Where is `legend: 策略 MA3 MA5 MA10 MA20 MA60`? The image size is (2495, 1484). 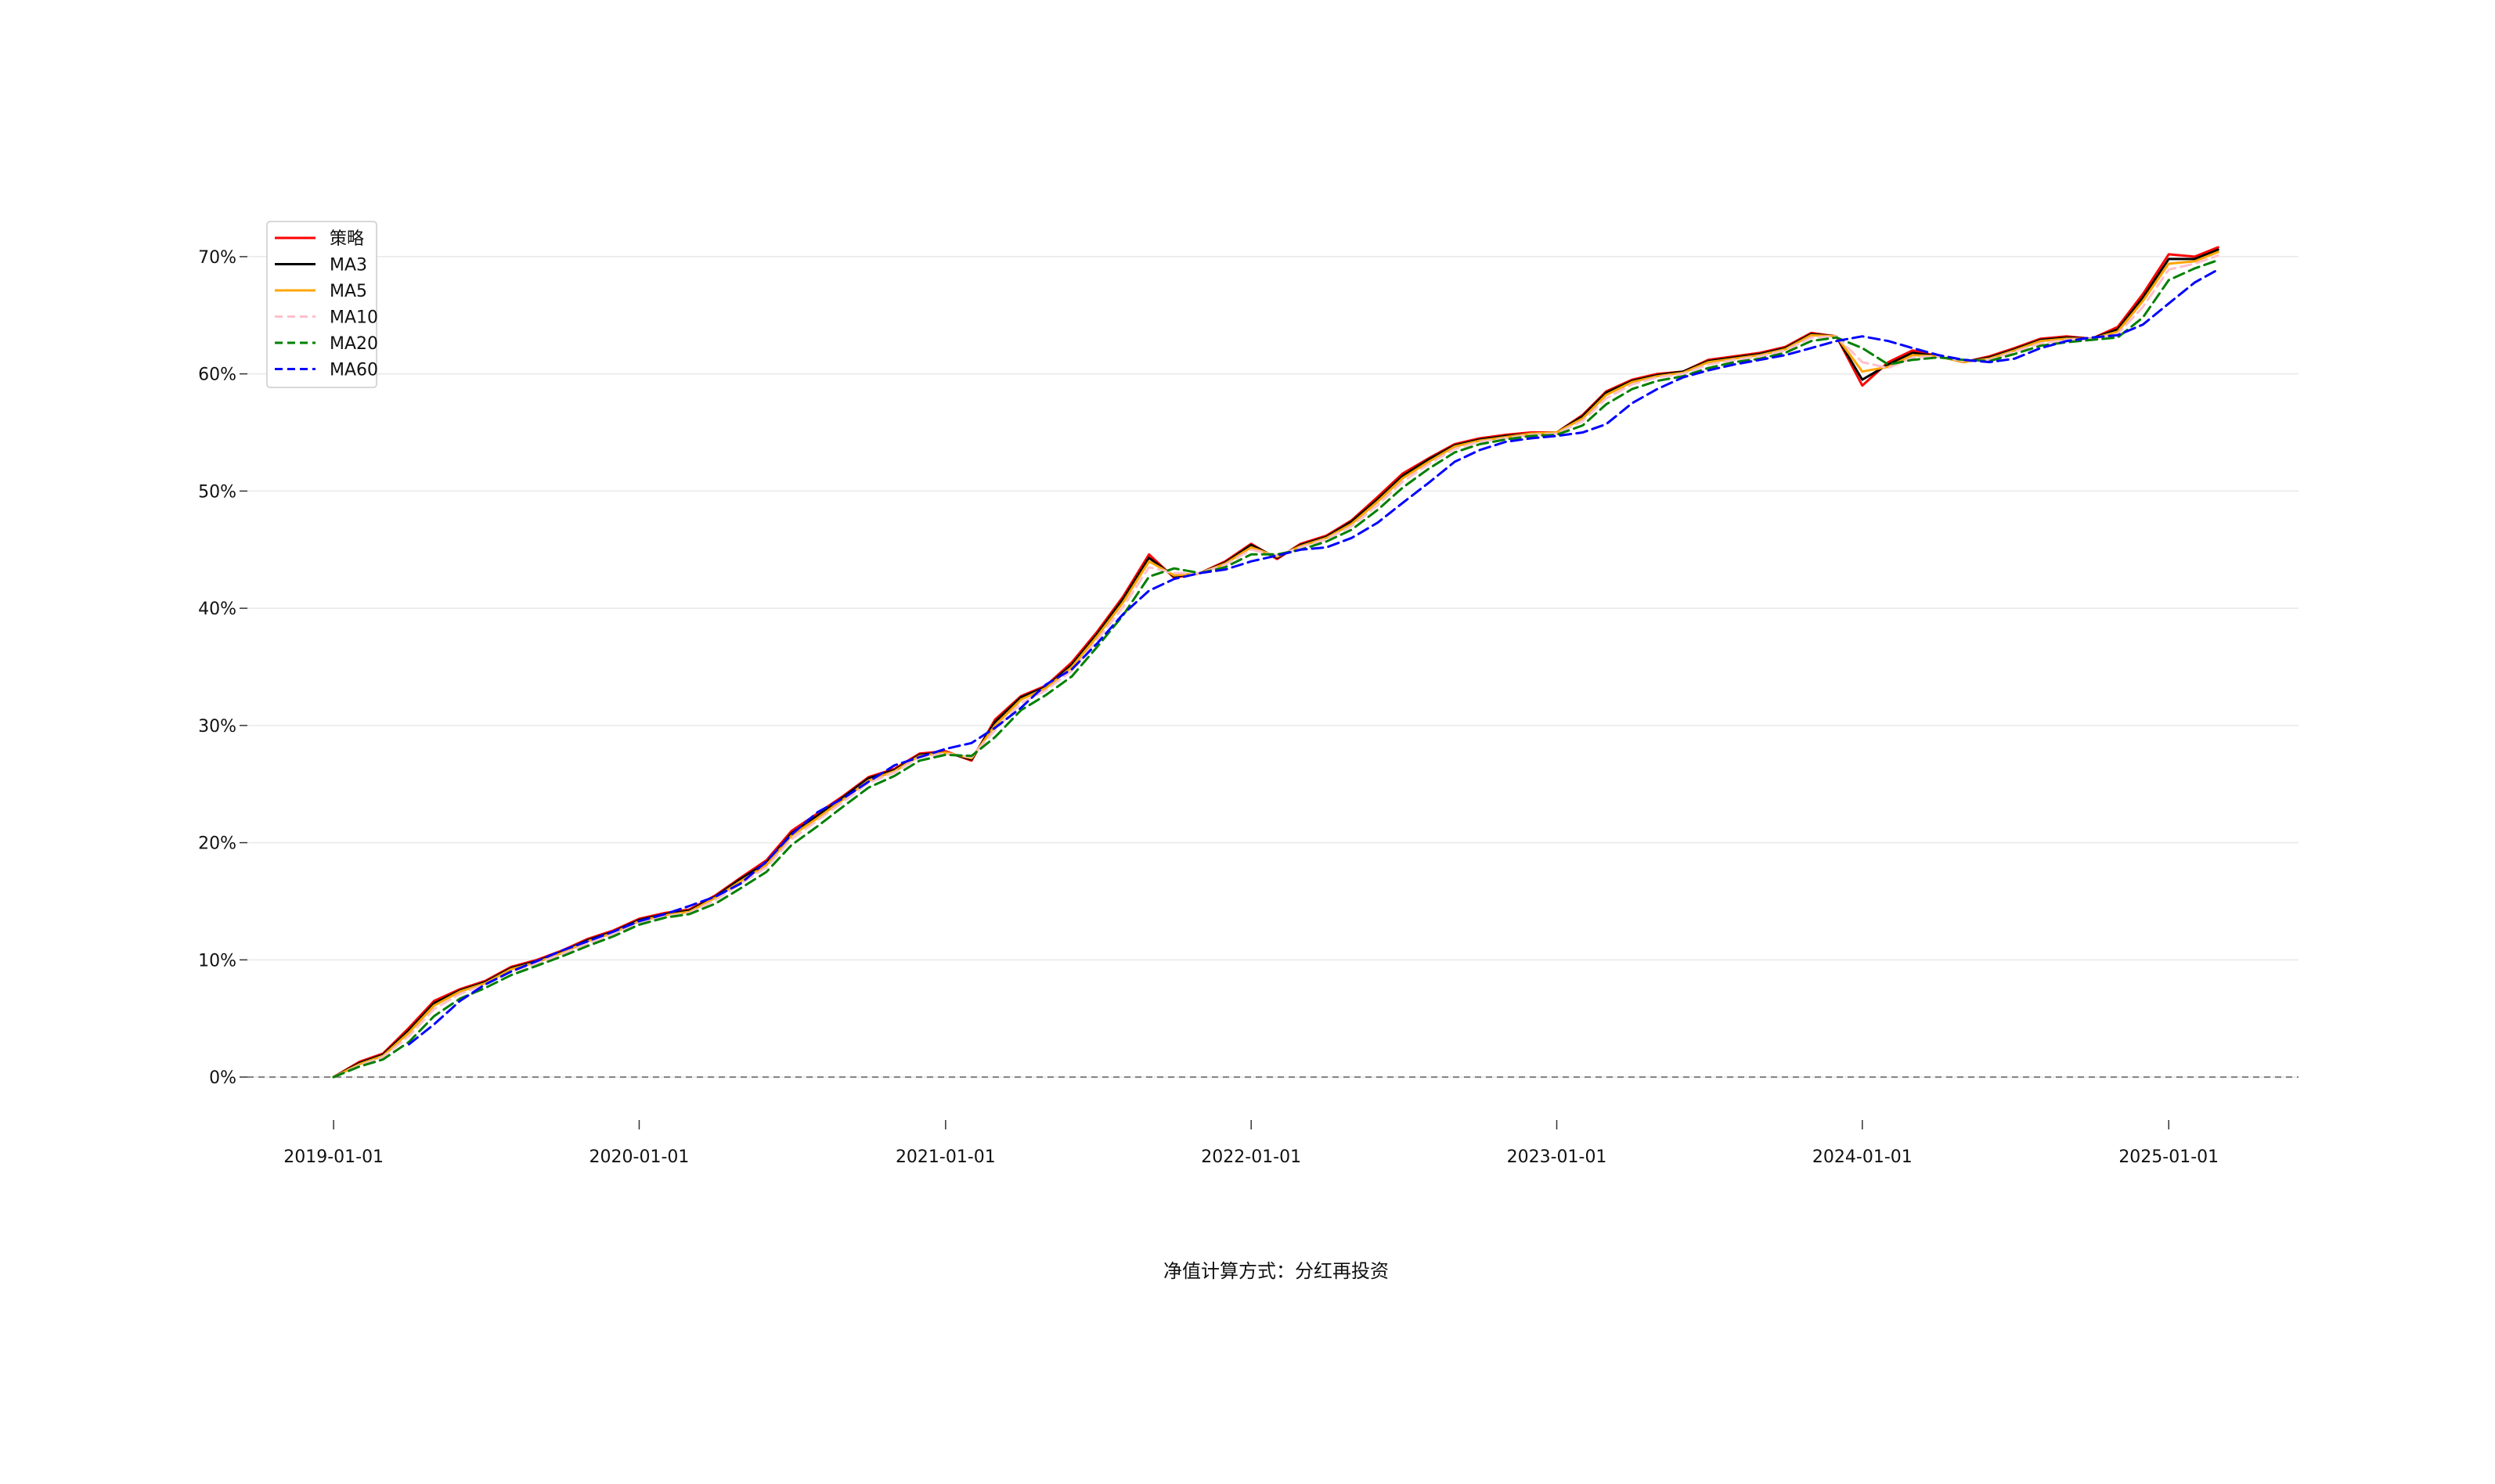 legend: 策略 MA3 MA5 MA10 MA20 MA60 is located at coordinates (322, 304).